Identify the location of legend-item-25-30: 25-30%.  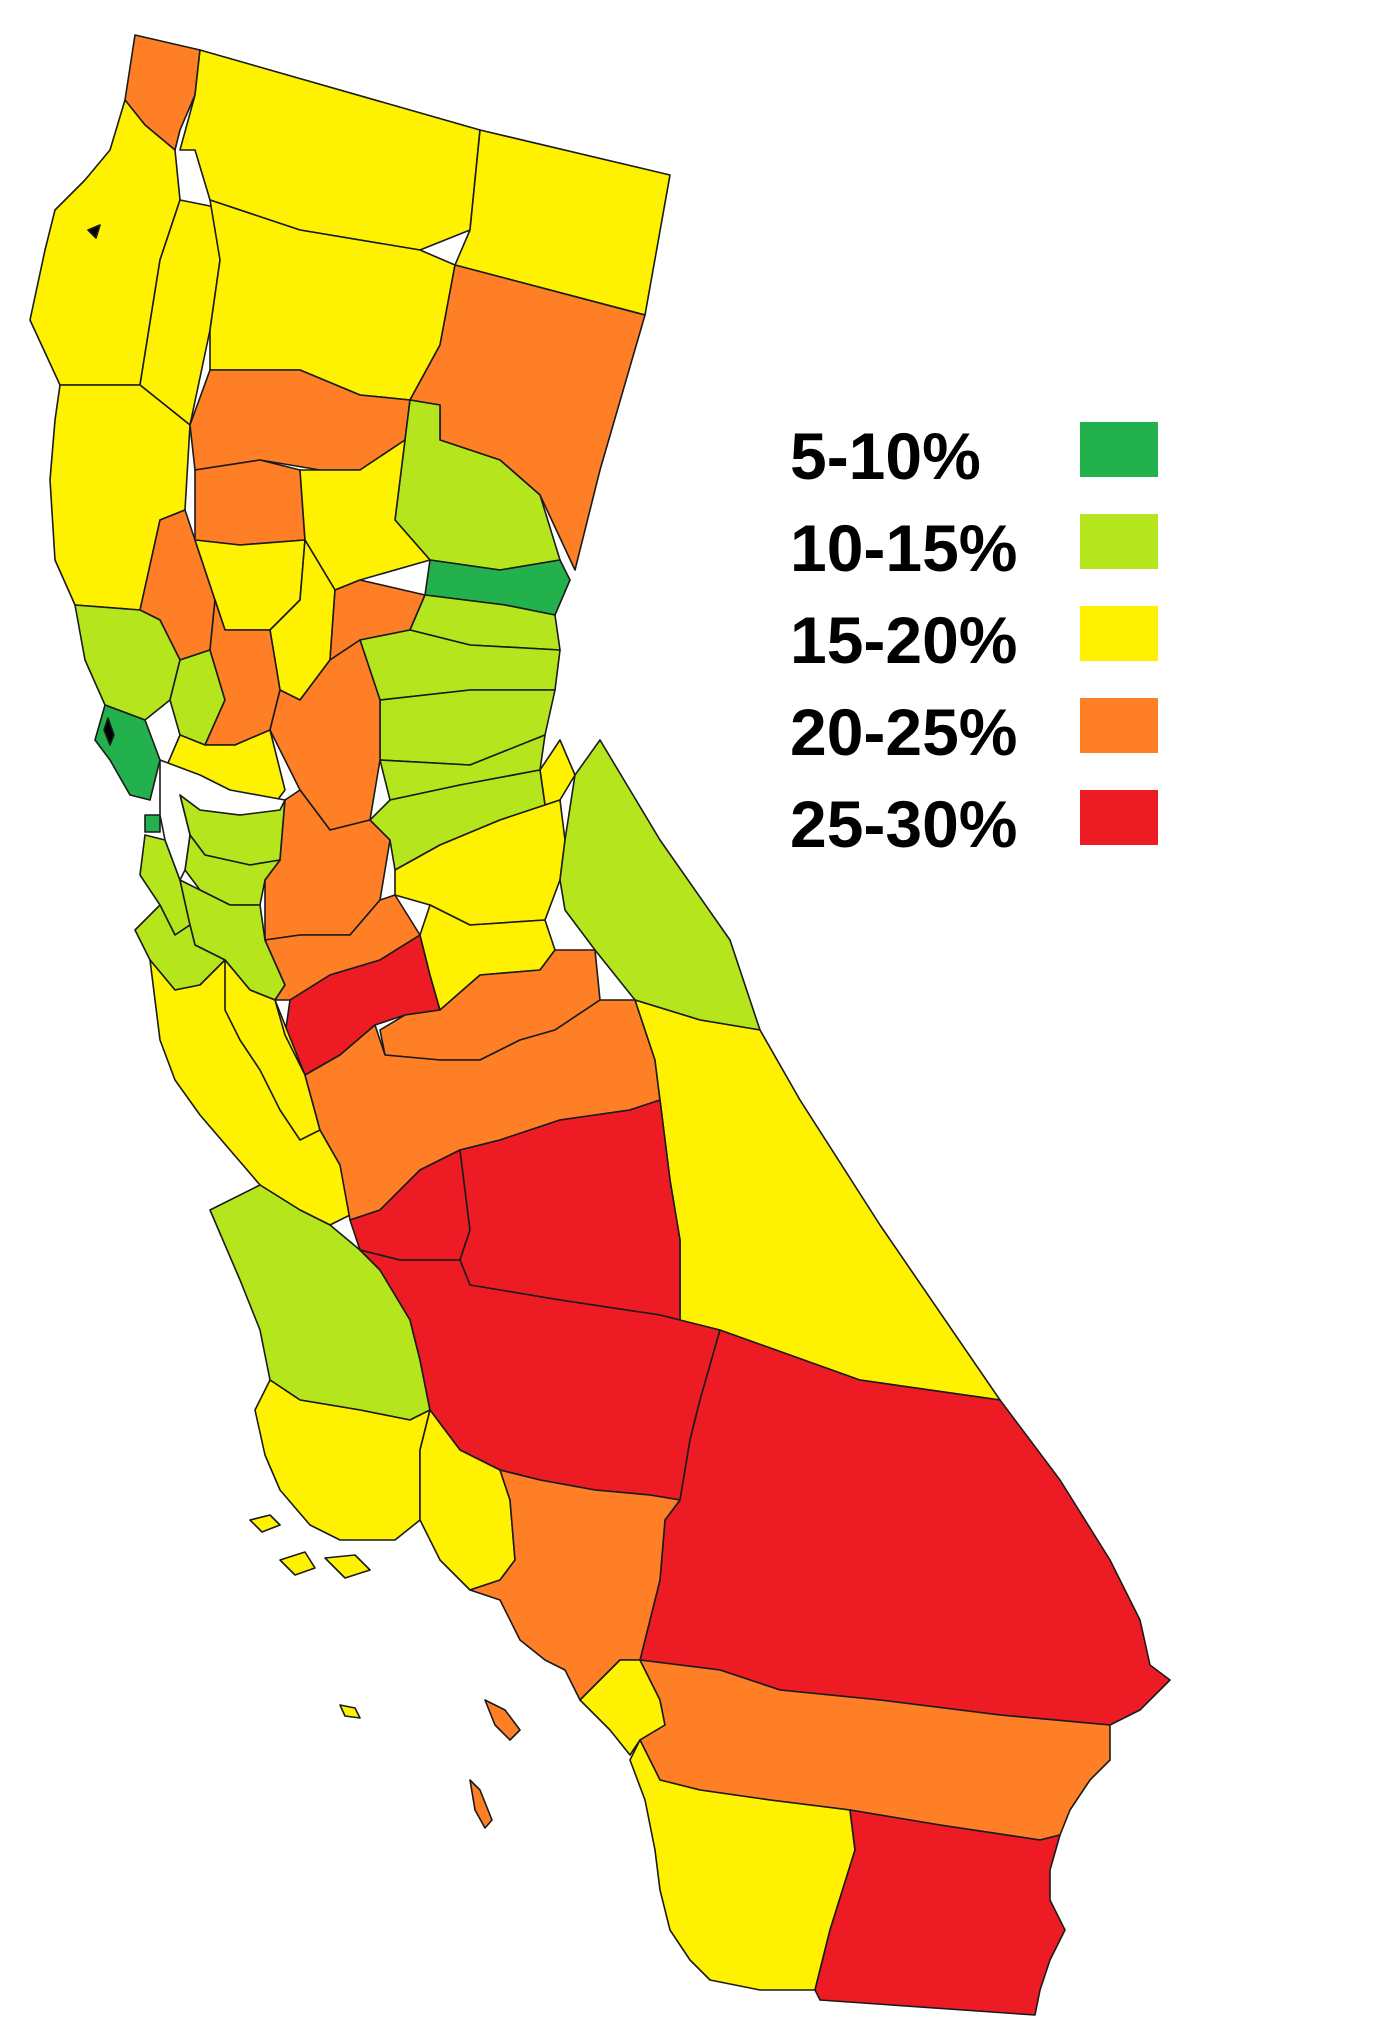
(980, 824).